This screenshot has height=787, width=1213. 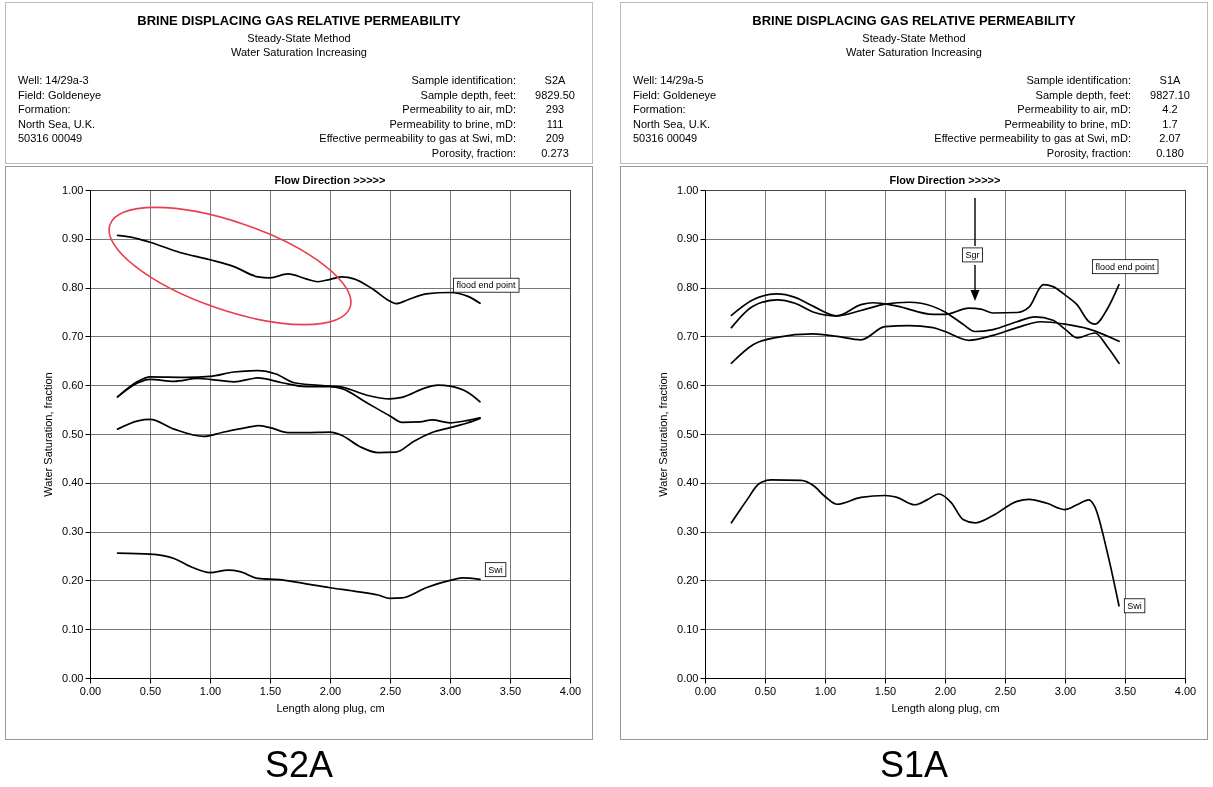 I want to click on text: 2.07, so click(x=1170, y=138).